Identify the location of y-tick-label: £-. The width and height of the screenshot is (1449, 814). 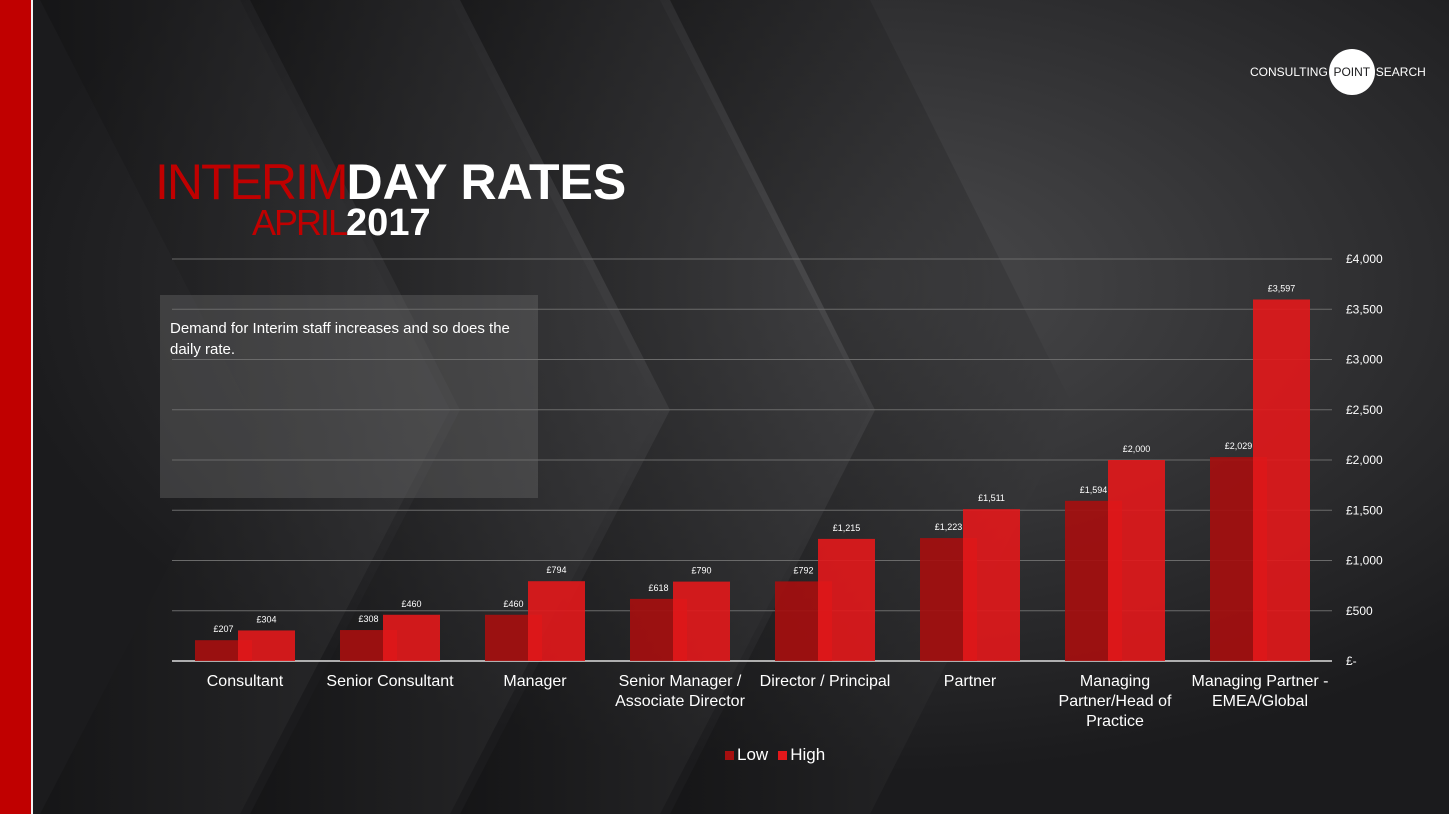
(1351, 661).